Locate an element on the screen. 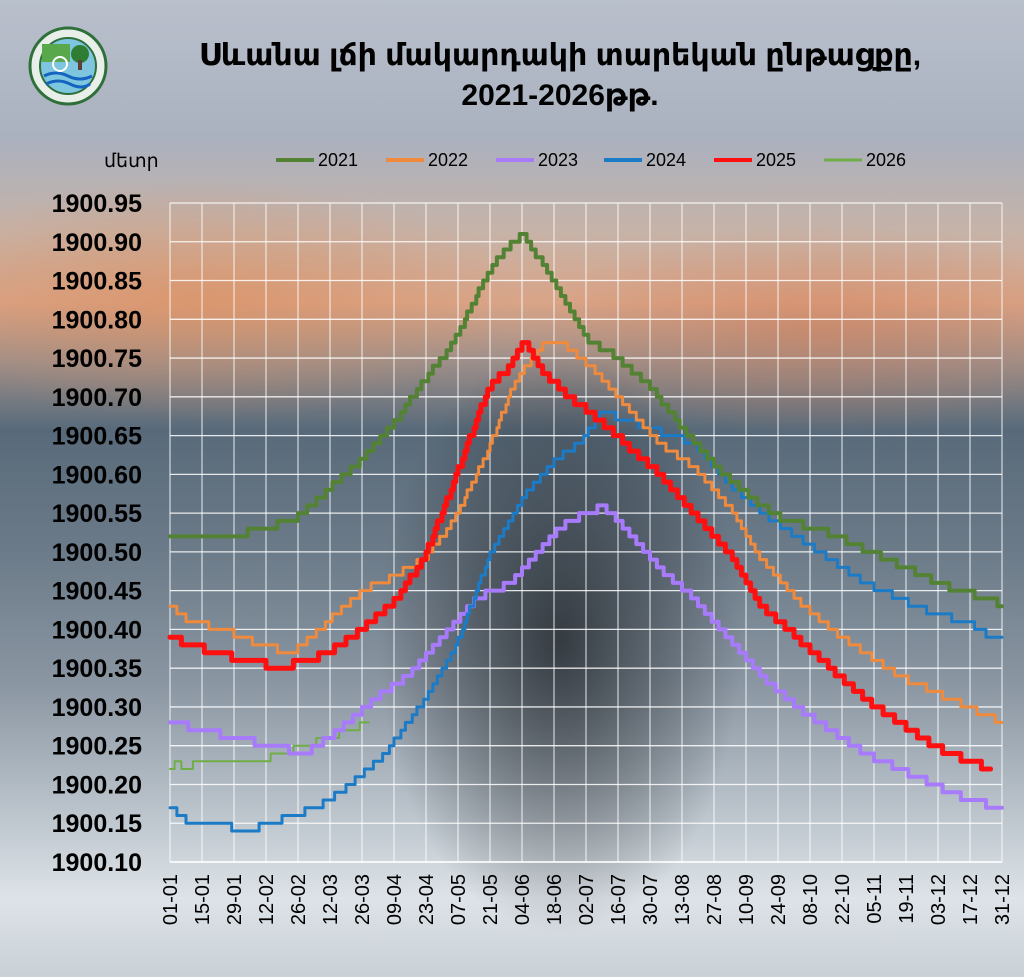  x-tick-label: 22-10 is located at coordinates (843, 899).